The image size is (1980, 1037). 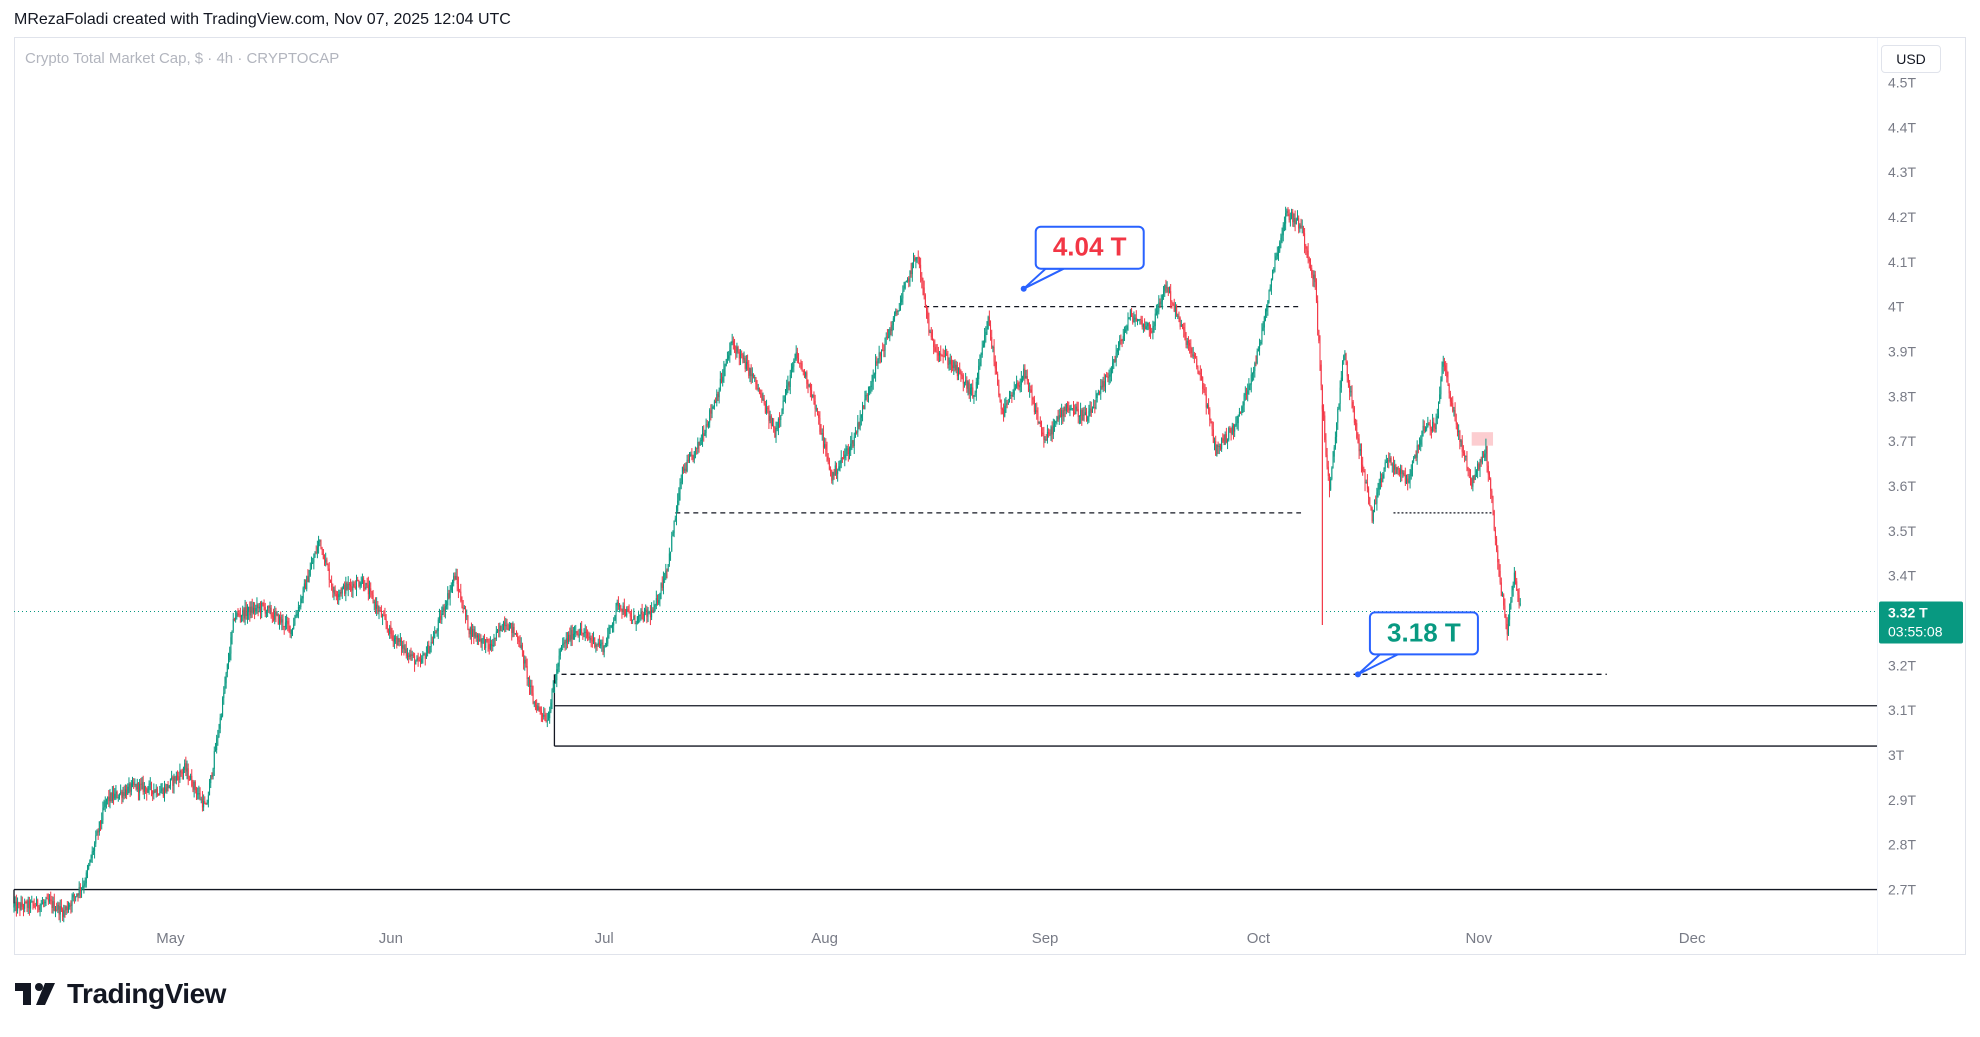 I want to click on callout-label: 4.04 T, so click(x=1090, y=247).